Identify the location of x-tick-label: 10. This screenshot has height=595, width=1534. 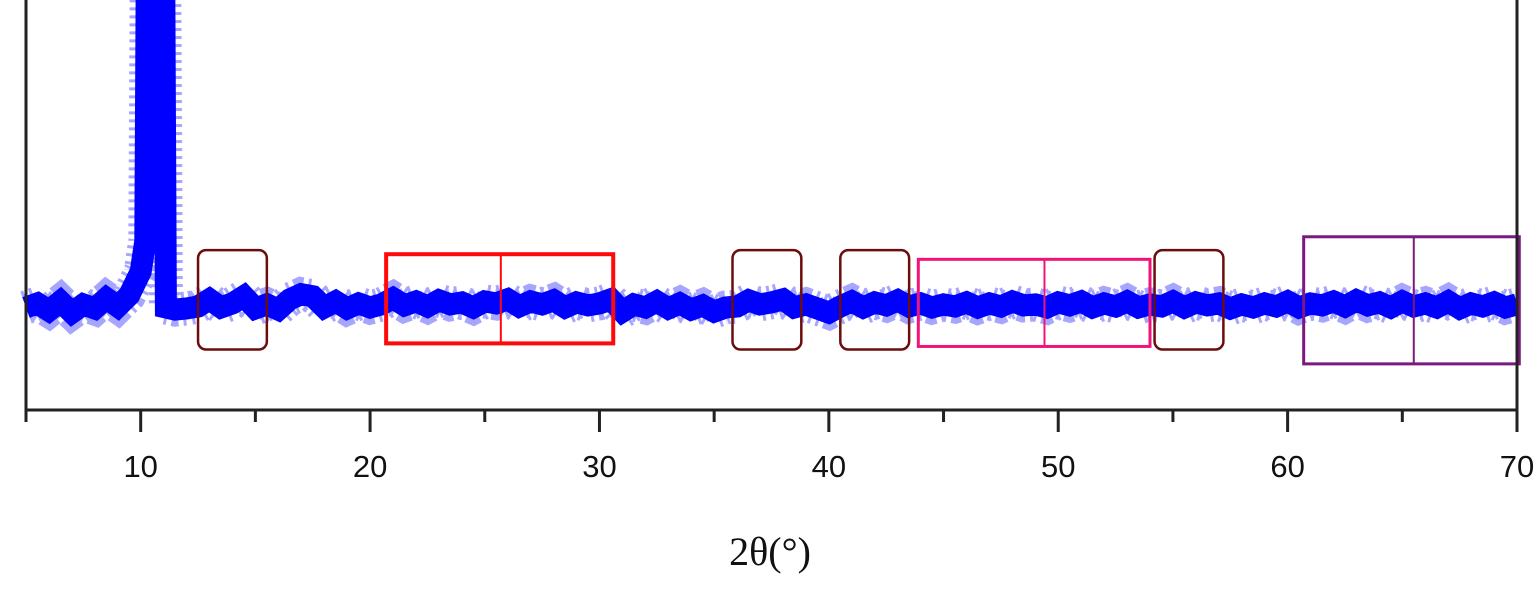
(140, 466).